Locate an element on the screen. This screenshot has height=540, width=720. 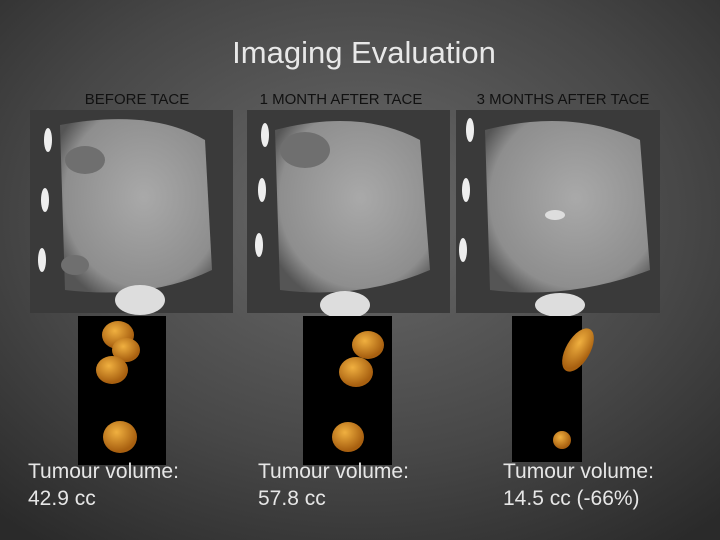
volume-value: 57.8 cc is located at coordinates (292, 498).